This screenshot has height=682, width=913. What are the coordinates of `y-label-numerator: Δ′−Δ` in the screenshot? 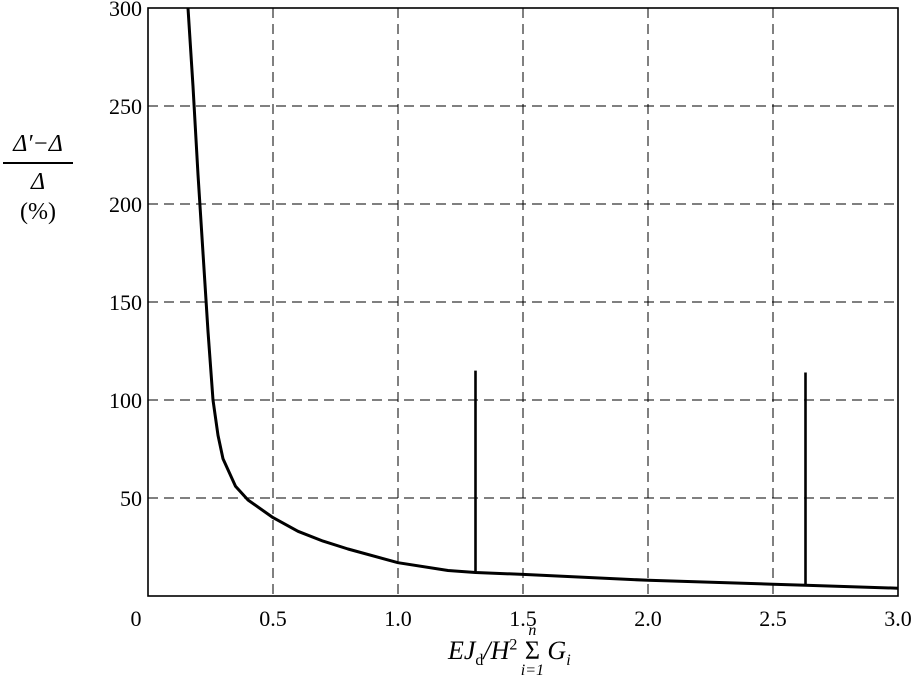 It's located at (38, 144).